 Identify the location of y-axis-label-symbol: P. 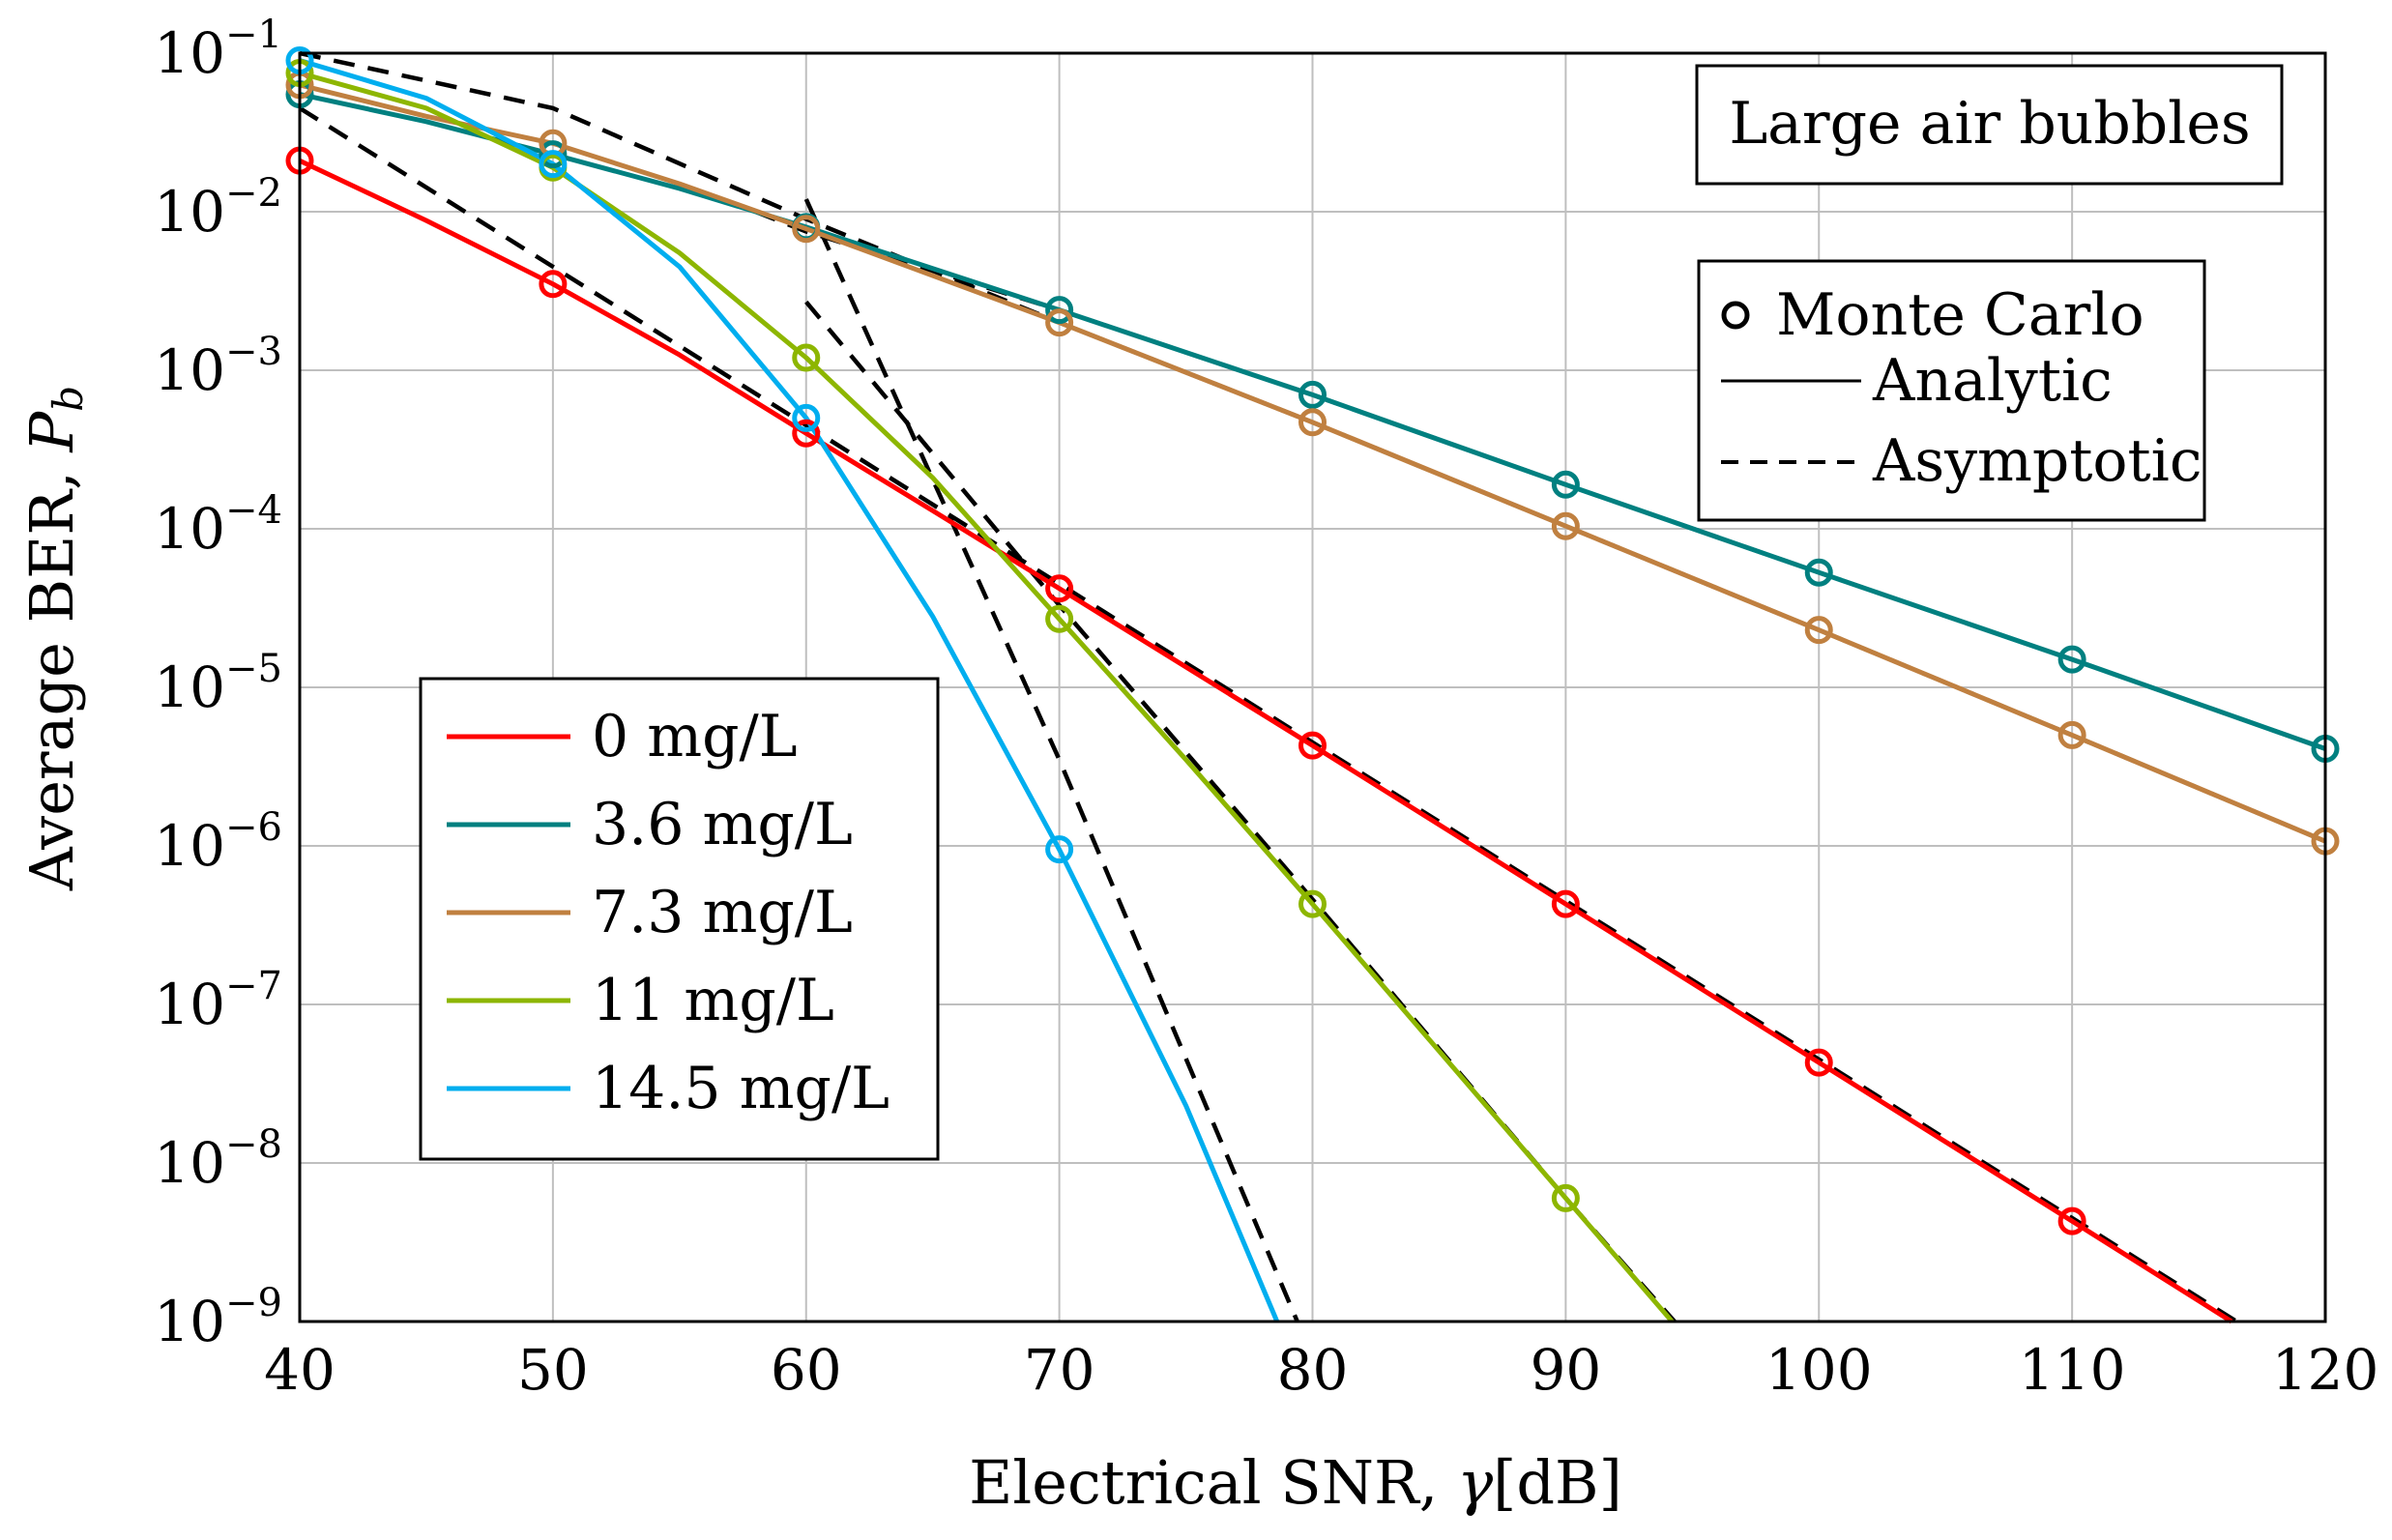
(51, 432).